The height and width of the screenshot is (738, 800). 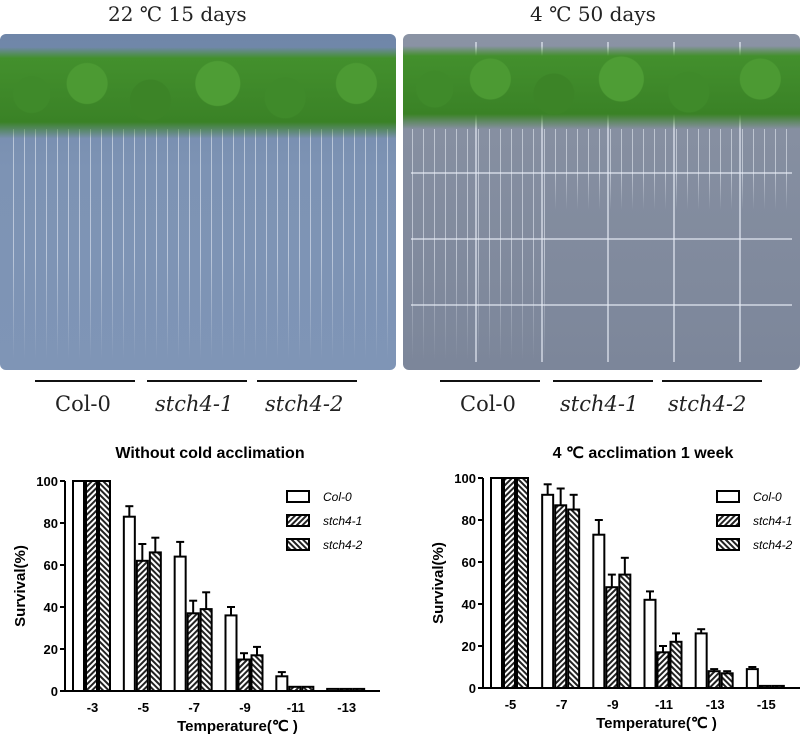 I want to click on chart-title: Without cold acclimation, so click(x=209, y=453).